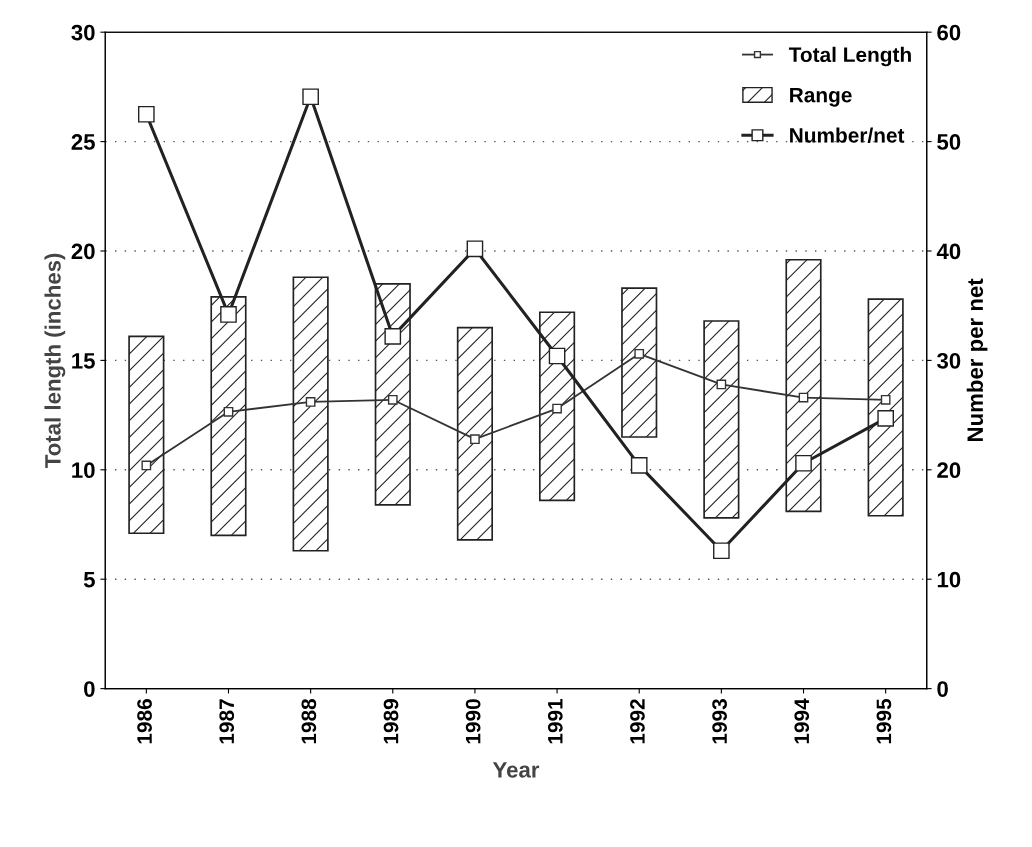 The height and width of the screenshot is (847, 1032). I want to click on y2-tick-label: 20, so click(949, 470).